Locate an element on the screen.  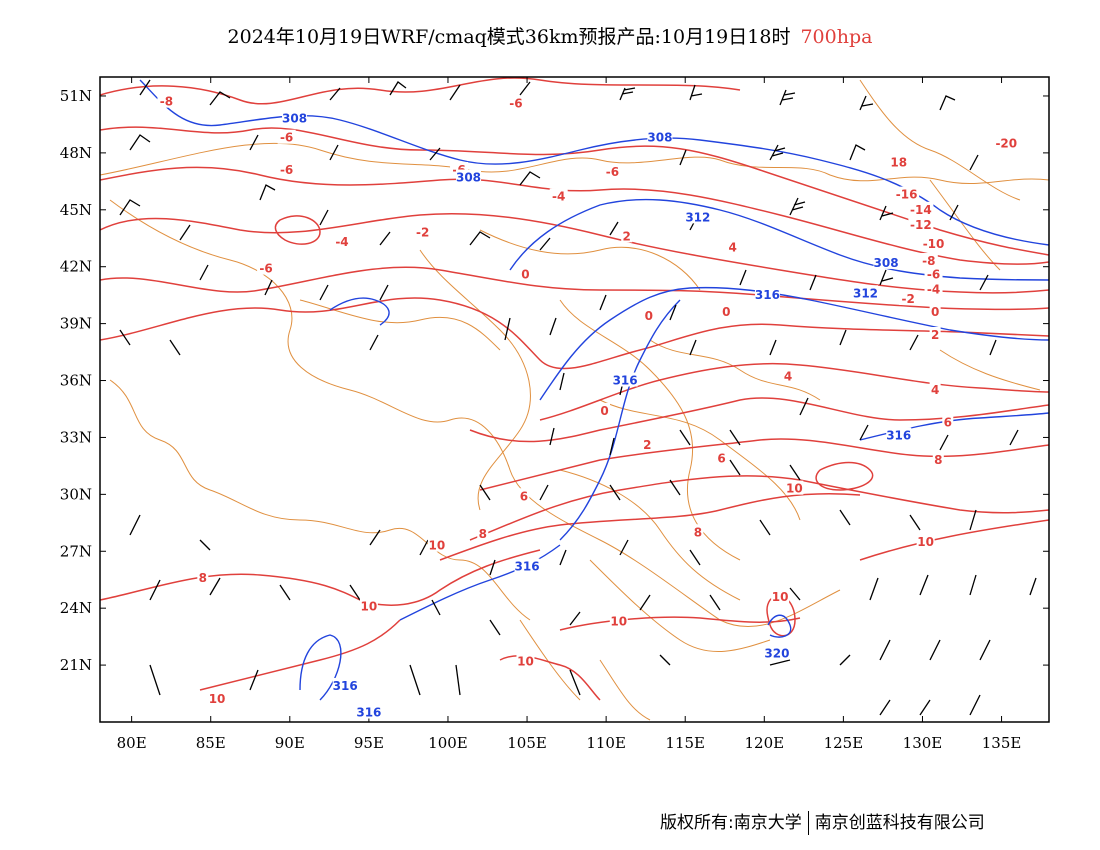
lon-tick-label: 115E is located at coordinates (685, 743).